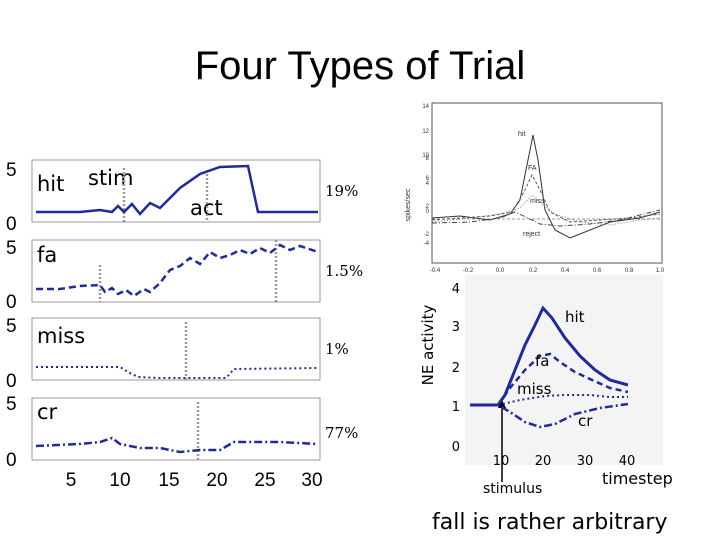  Describe the element at coordinates (11, 248) in the screenshot. I see `fa-ytick-top: 5` at that location.